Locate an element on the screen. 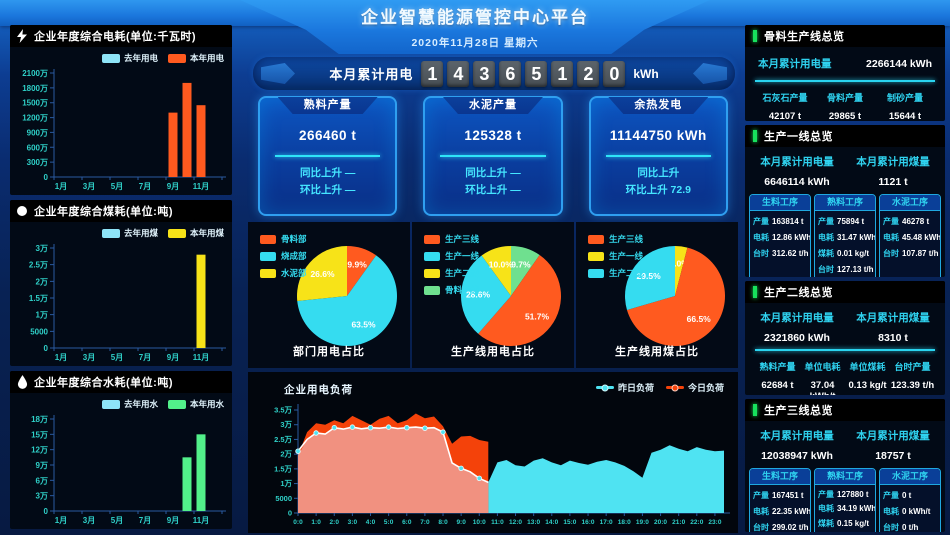  yearly-water-chart: 0 3万 6万 9万 12万 15万 18万 1月 3月 5月 7月 9月 11月 is located at coordinates (128, 470).